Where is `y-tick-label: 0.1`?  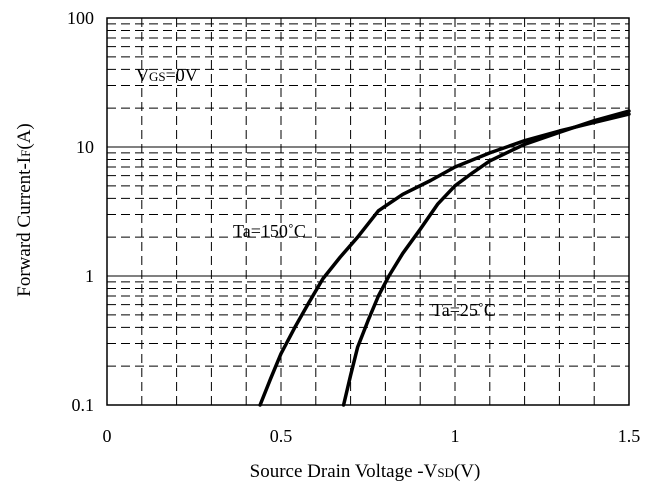 y-tick-label: 0.1 is located at coordinates (83, 405).